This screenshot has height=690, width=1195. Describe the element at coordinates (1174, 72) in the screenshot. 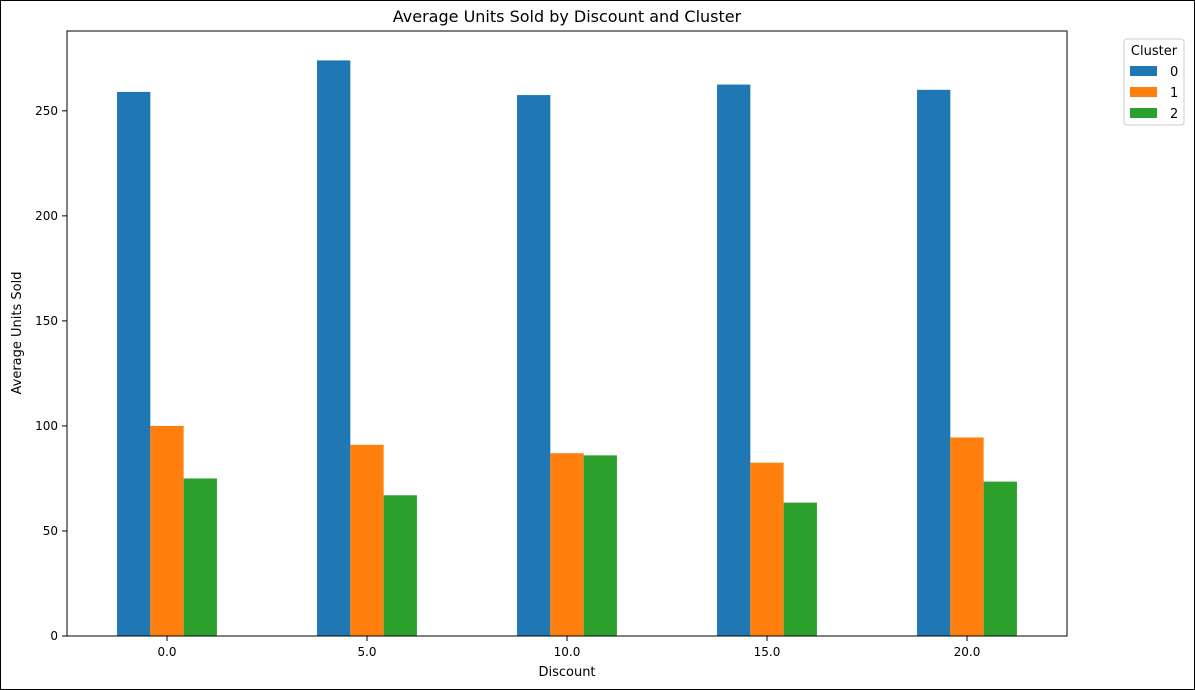

I see `legend-label-0: 0` at that location.